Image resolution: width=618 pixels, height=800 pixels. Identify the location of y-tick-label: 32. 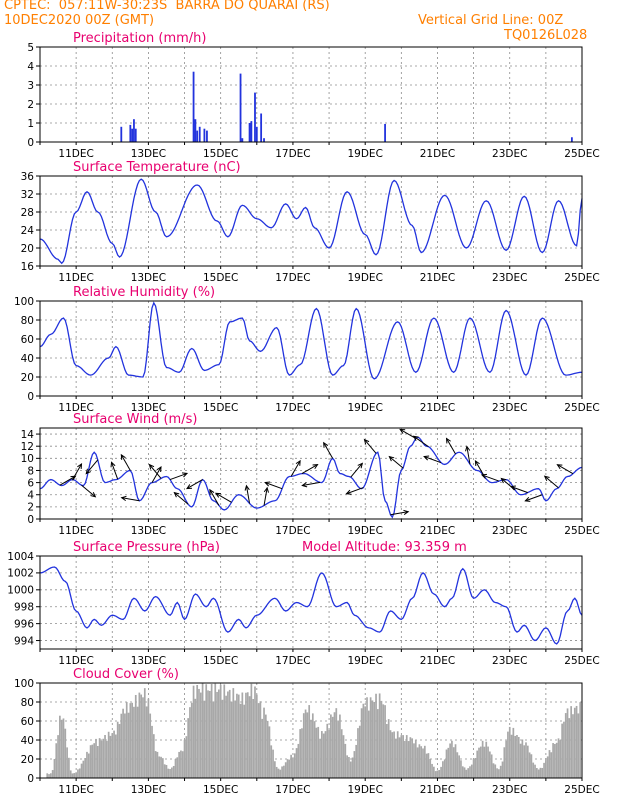
(27, 195).